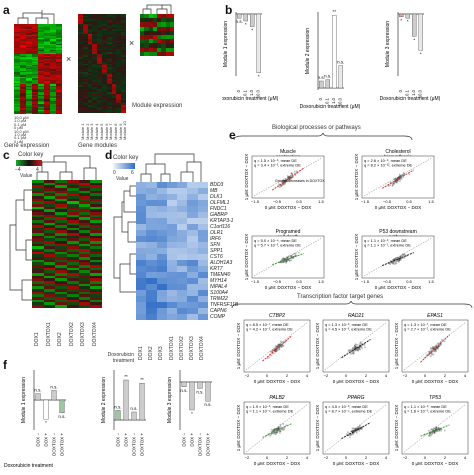  I want to click on panel-b-xaxis-3: Doxorubicin treatment (μM) 0 0.1 1.0 10.0, so click(410, 95).